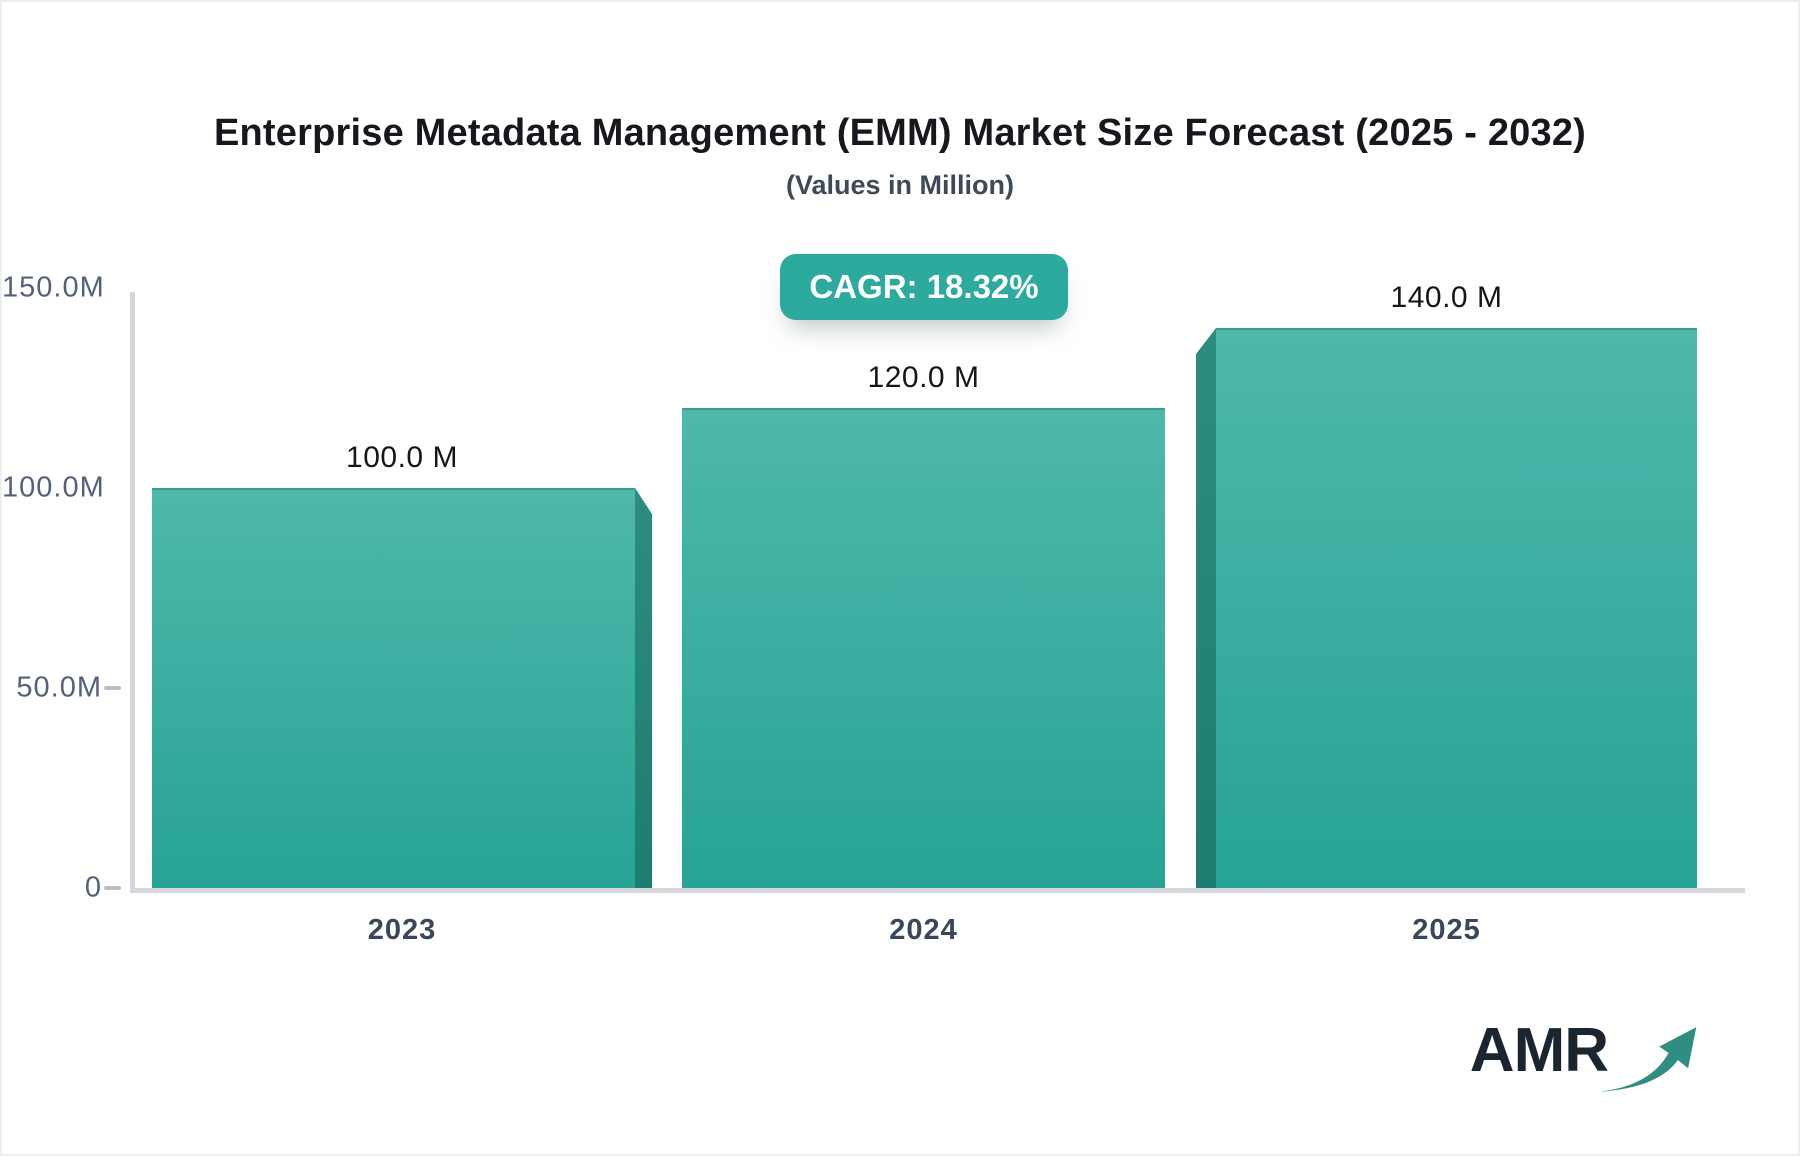 This screenshot has width=1800, height=1156. I want to click on bar-2024, so click(923, 648).